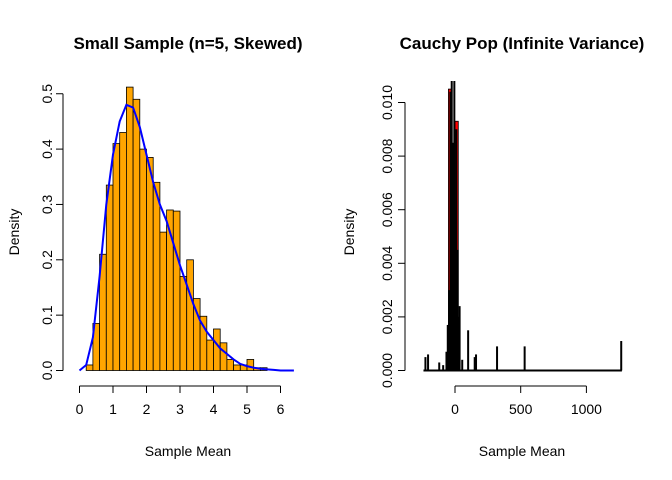 The height and width of the screenshot is (480, 672). Describe the element at coordinates (187, 43) in the screenshot. I see `chart-title: Small Sample (n=5, Skewed)` at that location.